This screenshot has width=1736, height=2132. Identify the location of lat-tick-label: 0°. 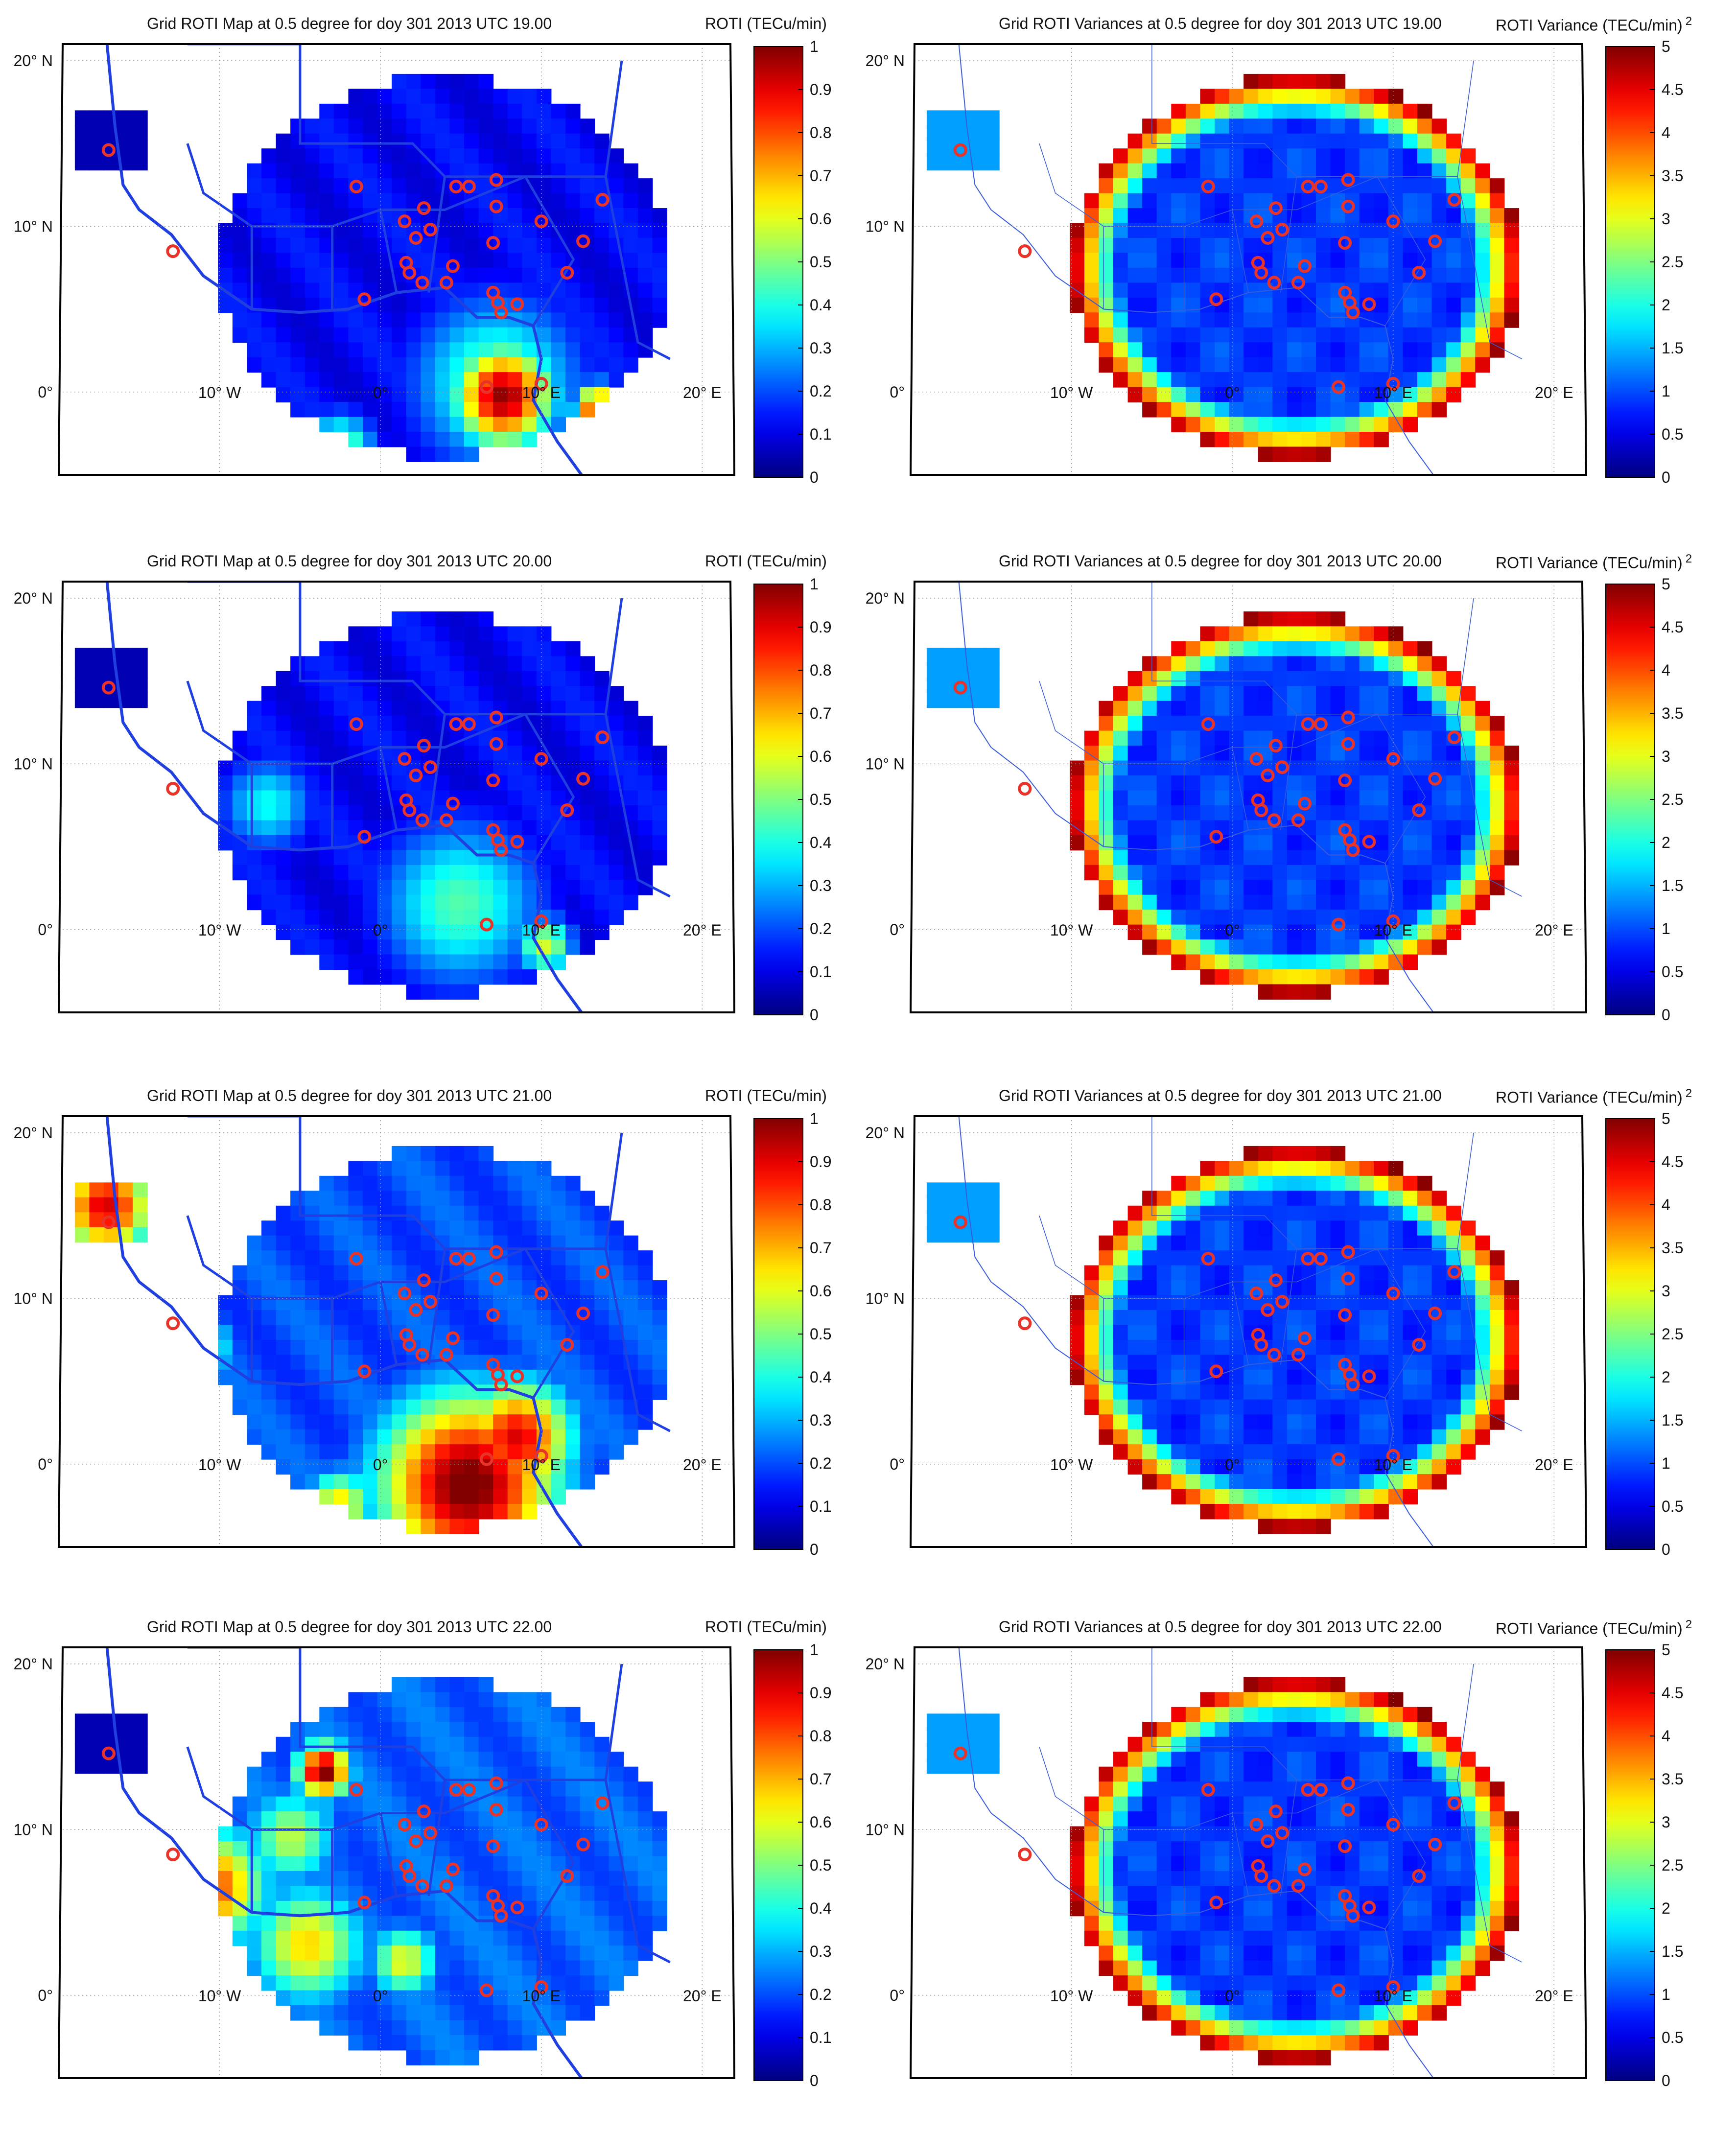
(897, 392).